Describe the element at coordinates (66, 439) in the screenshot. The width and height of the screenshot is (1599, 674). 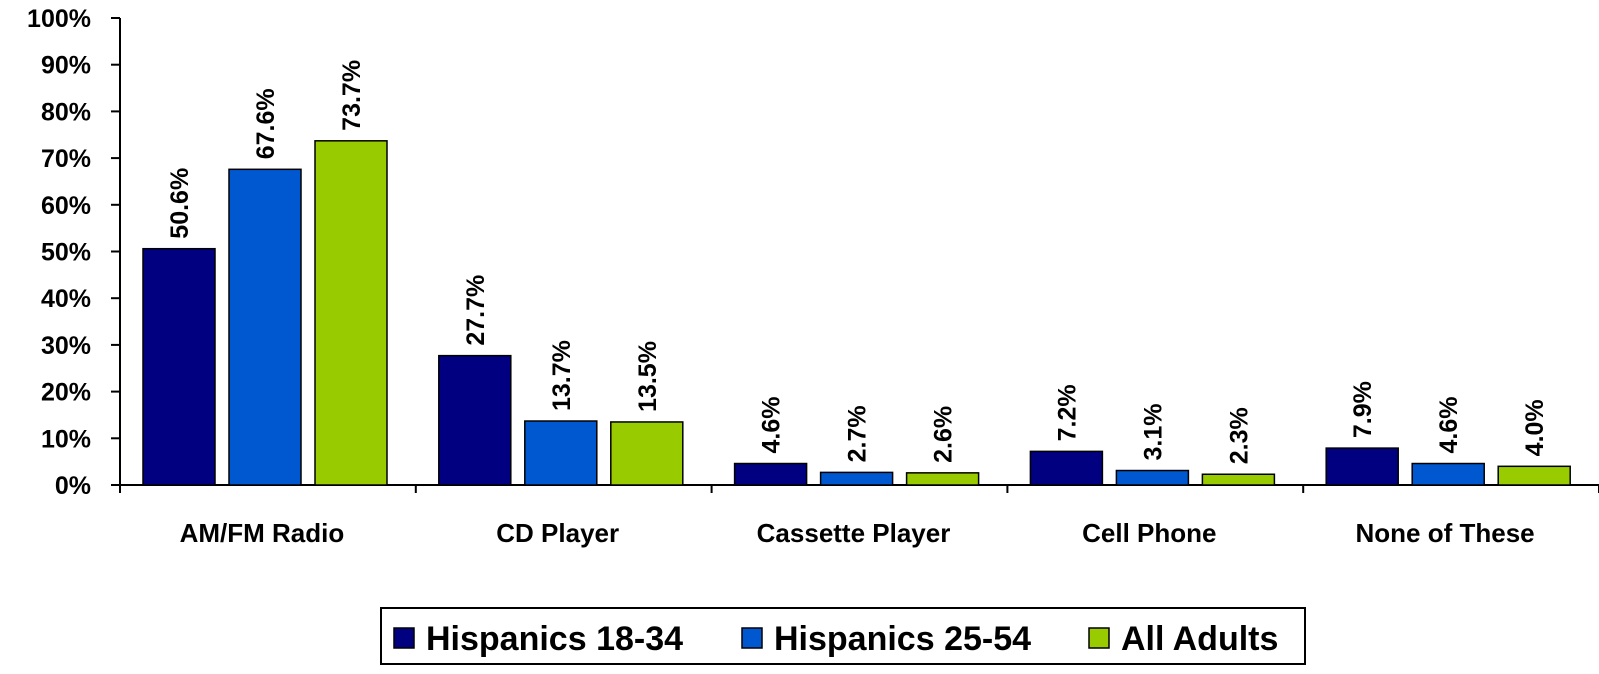
I see `y-tick-label: 10%` at that location.